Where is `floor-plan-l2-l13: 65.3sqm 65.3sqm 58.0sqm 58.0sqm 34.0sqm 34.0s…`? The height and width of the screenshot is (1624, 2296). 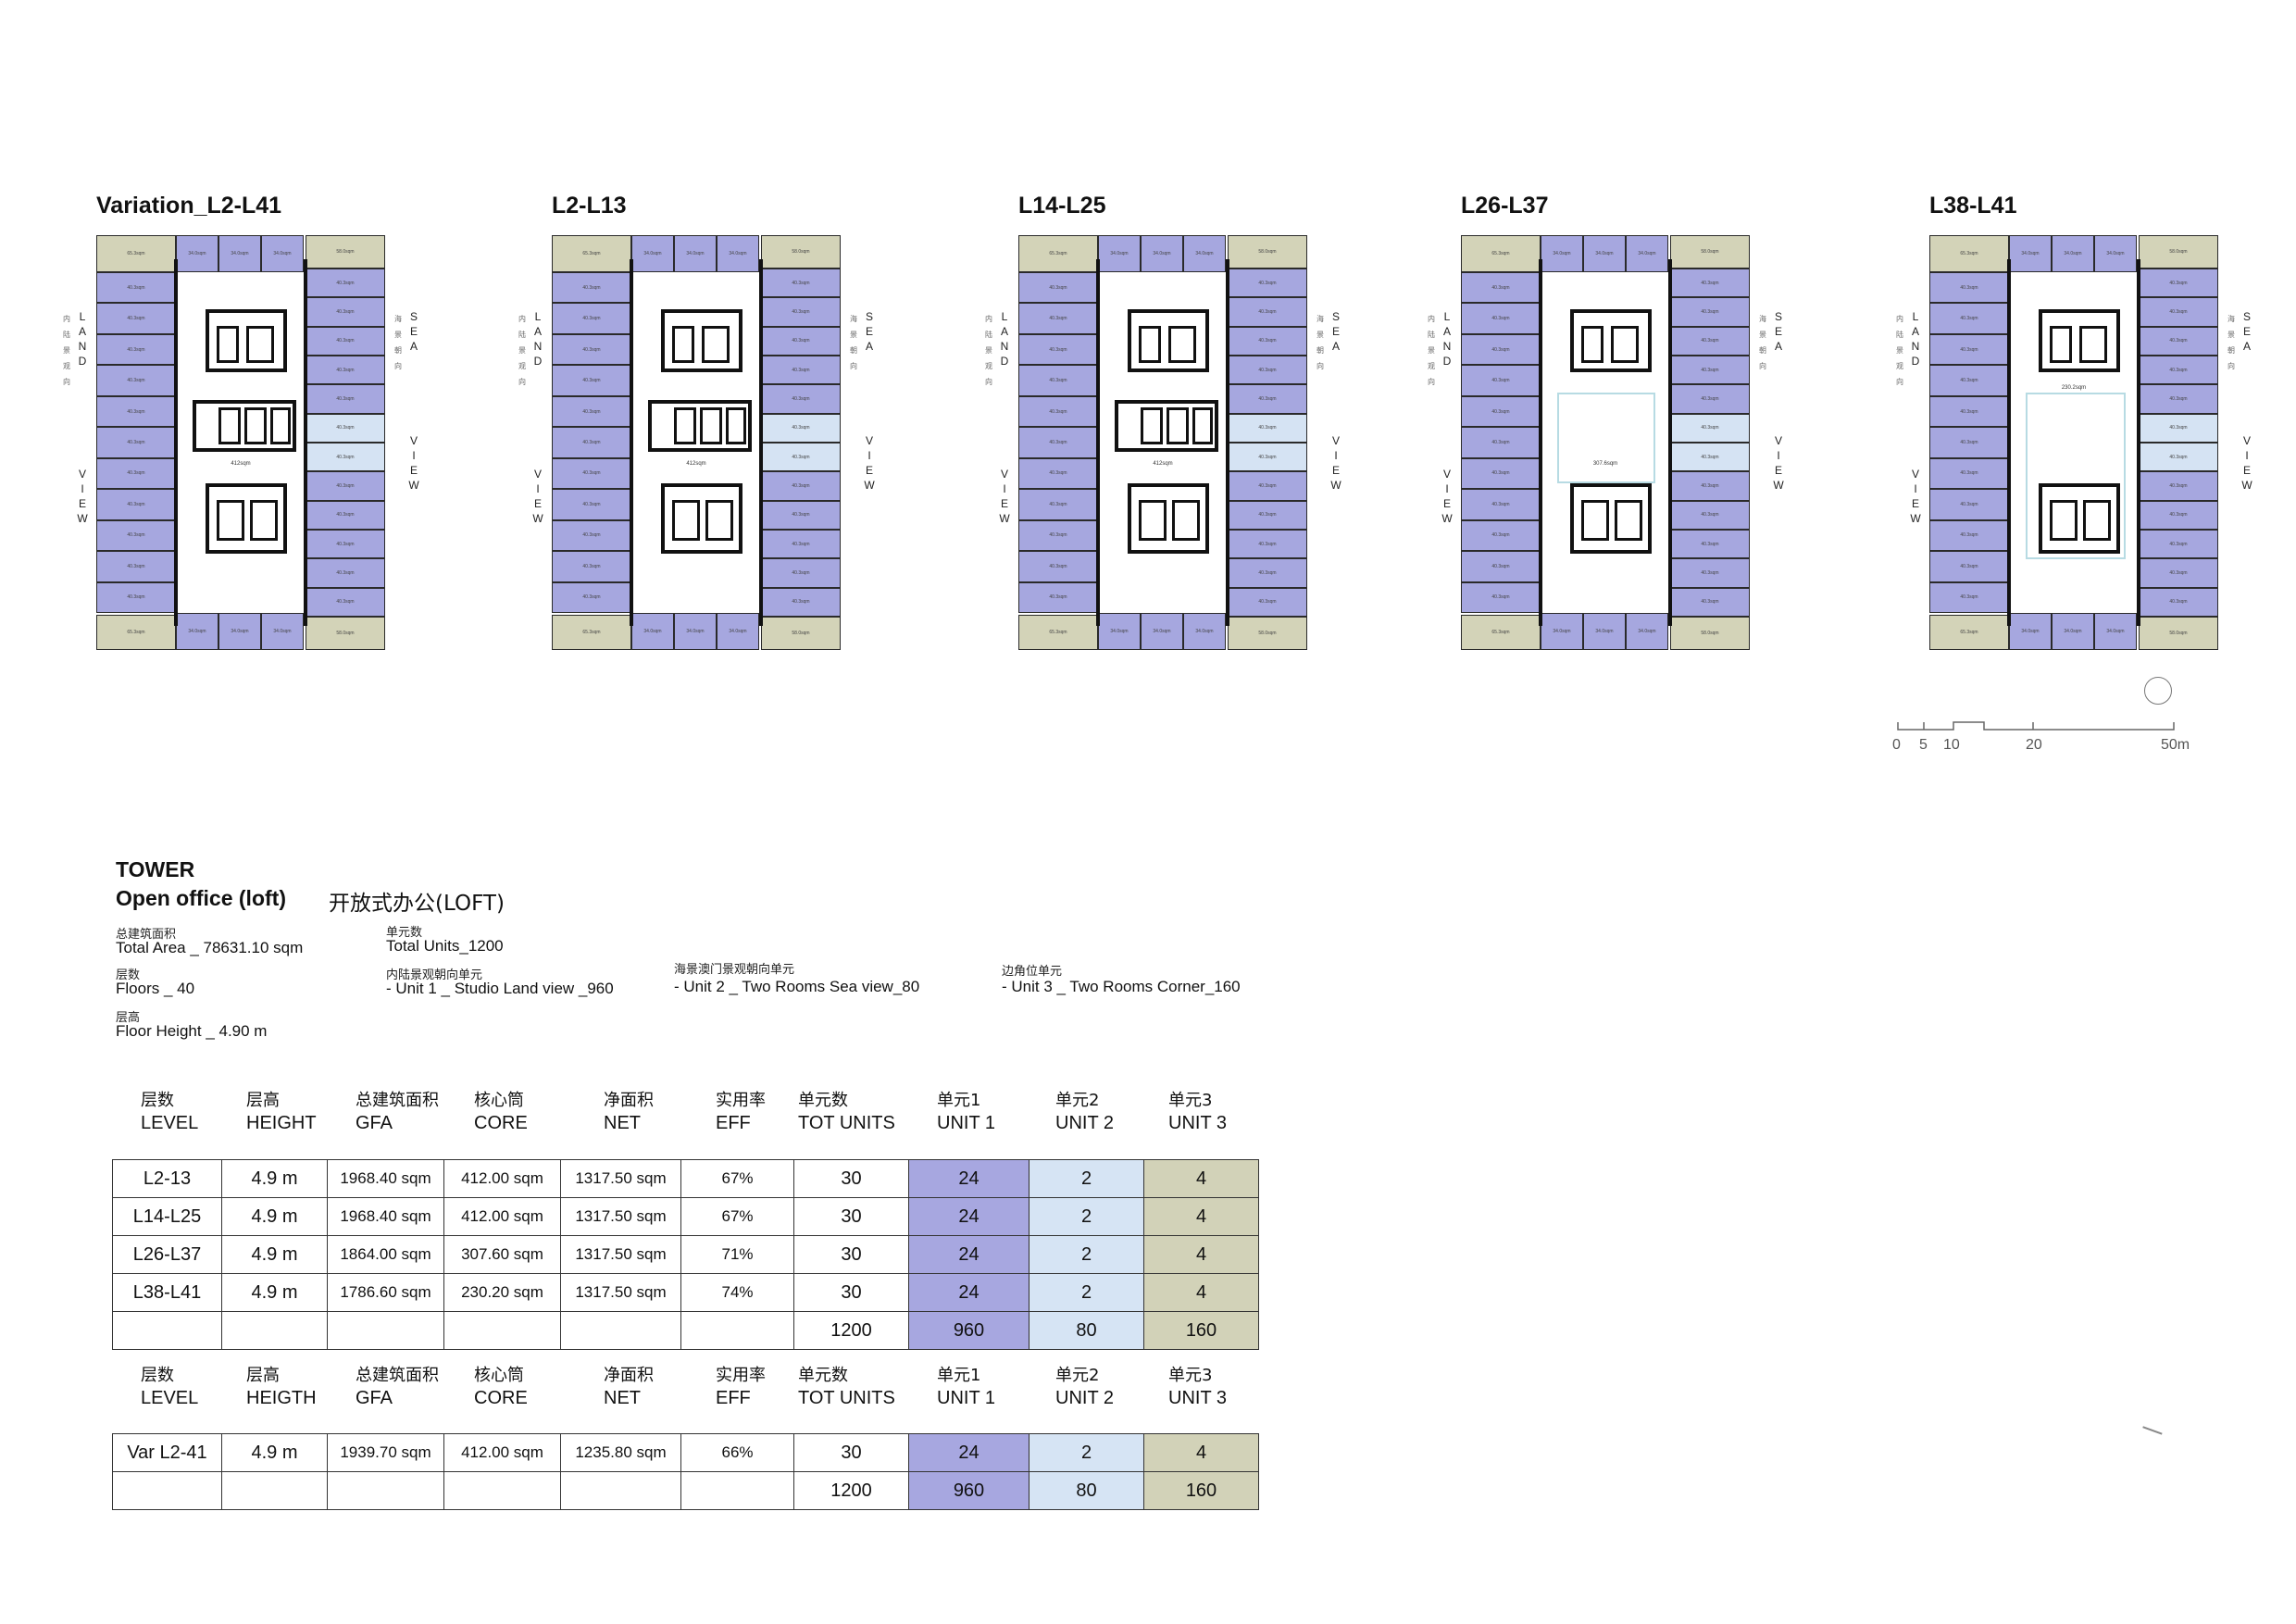
floor-plan-l2-l13: 65.3sqm 65.3sqm 58.0sqm 58.0sqm 34.0sqm 34.0s… is located at coordinates (696, 442).